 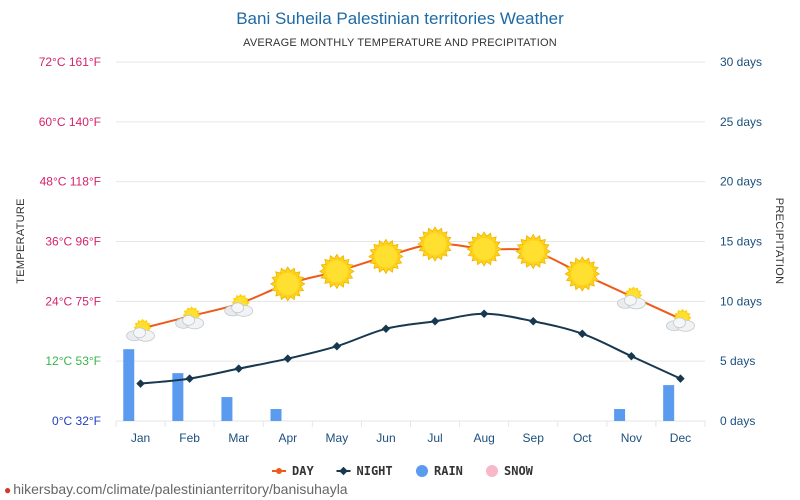 I want to click on temperature-tick-label: 60°C 140°F, so click(x=70, y=122).